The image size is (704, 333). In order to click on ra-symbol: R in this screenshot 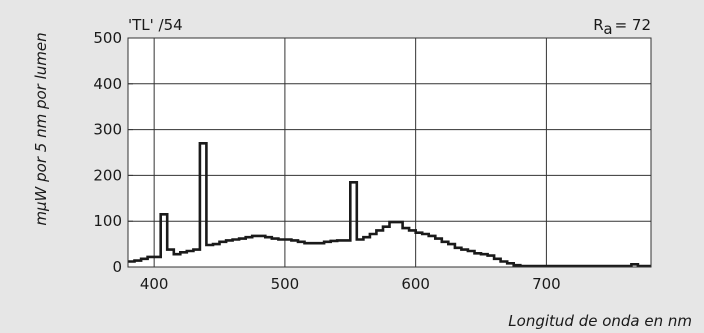, I will do `click(598, 25)`.